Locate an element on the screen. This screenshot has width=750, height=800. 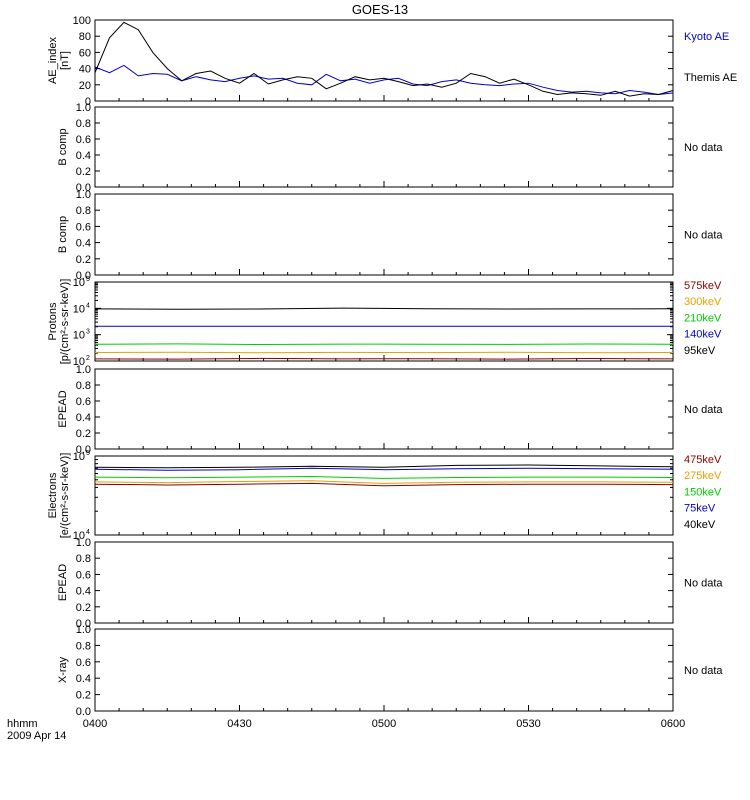
legend-entry: 75keV is located at coordinates (700, 509).